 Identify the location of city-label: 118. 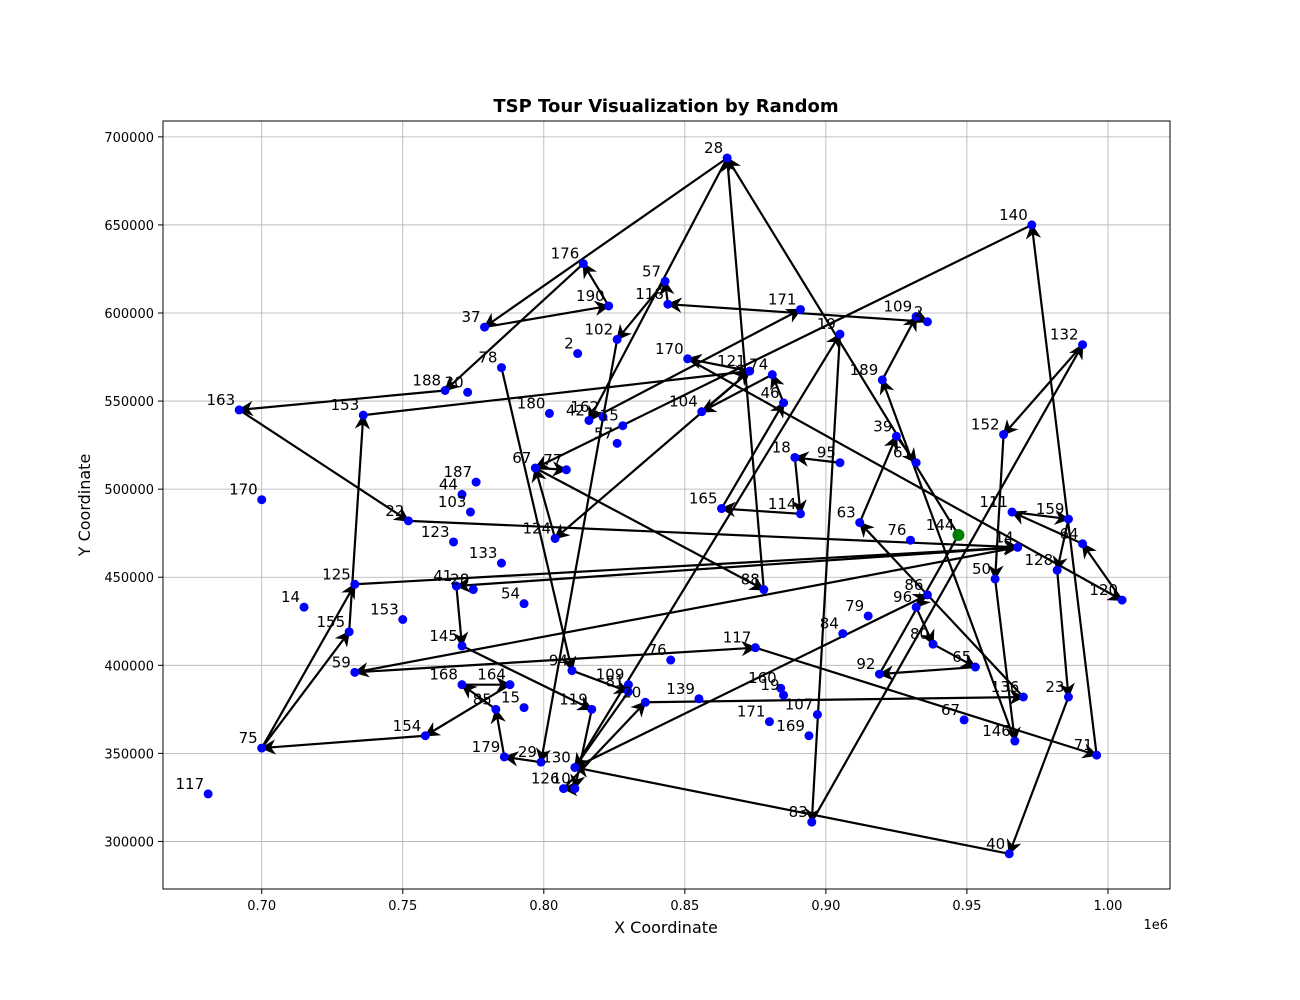
(649, 294).